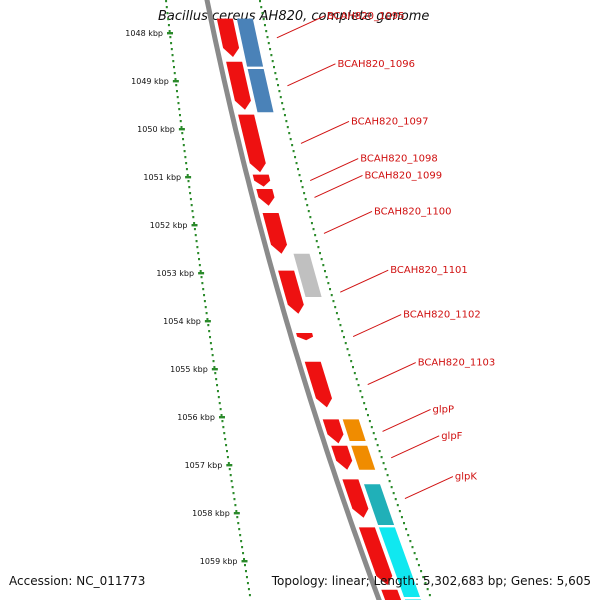  What do you see at coordinates (211, 513) in the screenshot?
I see `ruler-tick-label: 1058 kbp` at bounding box center [211, 513].